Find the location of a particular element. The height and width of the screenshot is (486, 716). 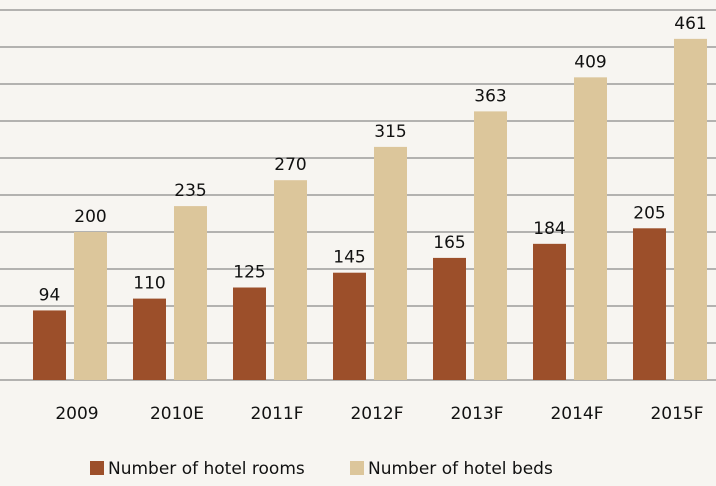

legend-label: Number of hotel rooms is located at coordinates (206, 469).